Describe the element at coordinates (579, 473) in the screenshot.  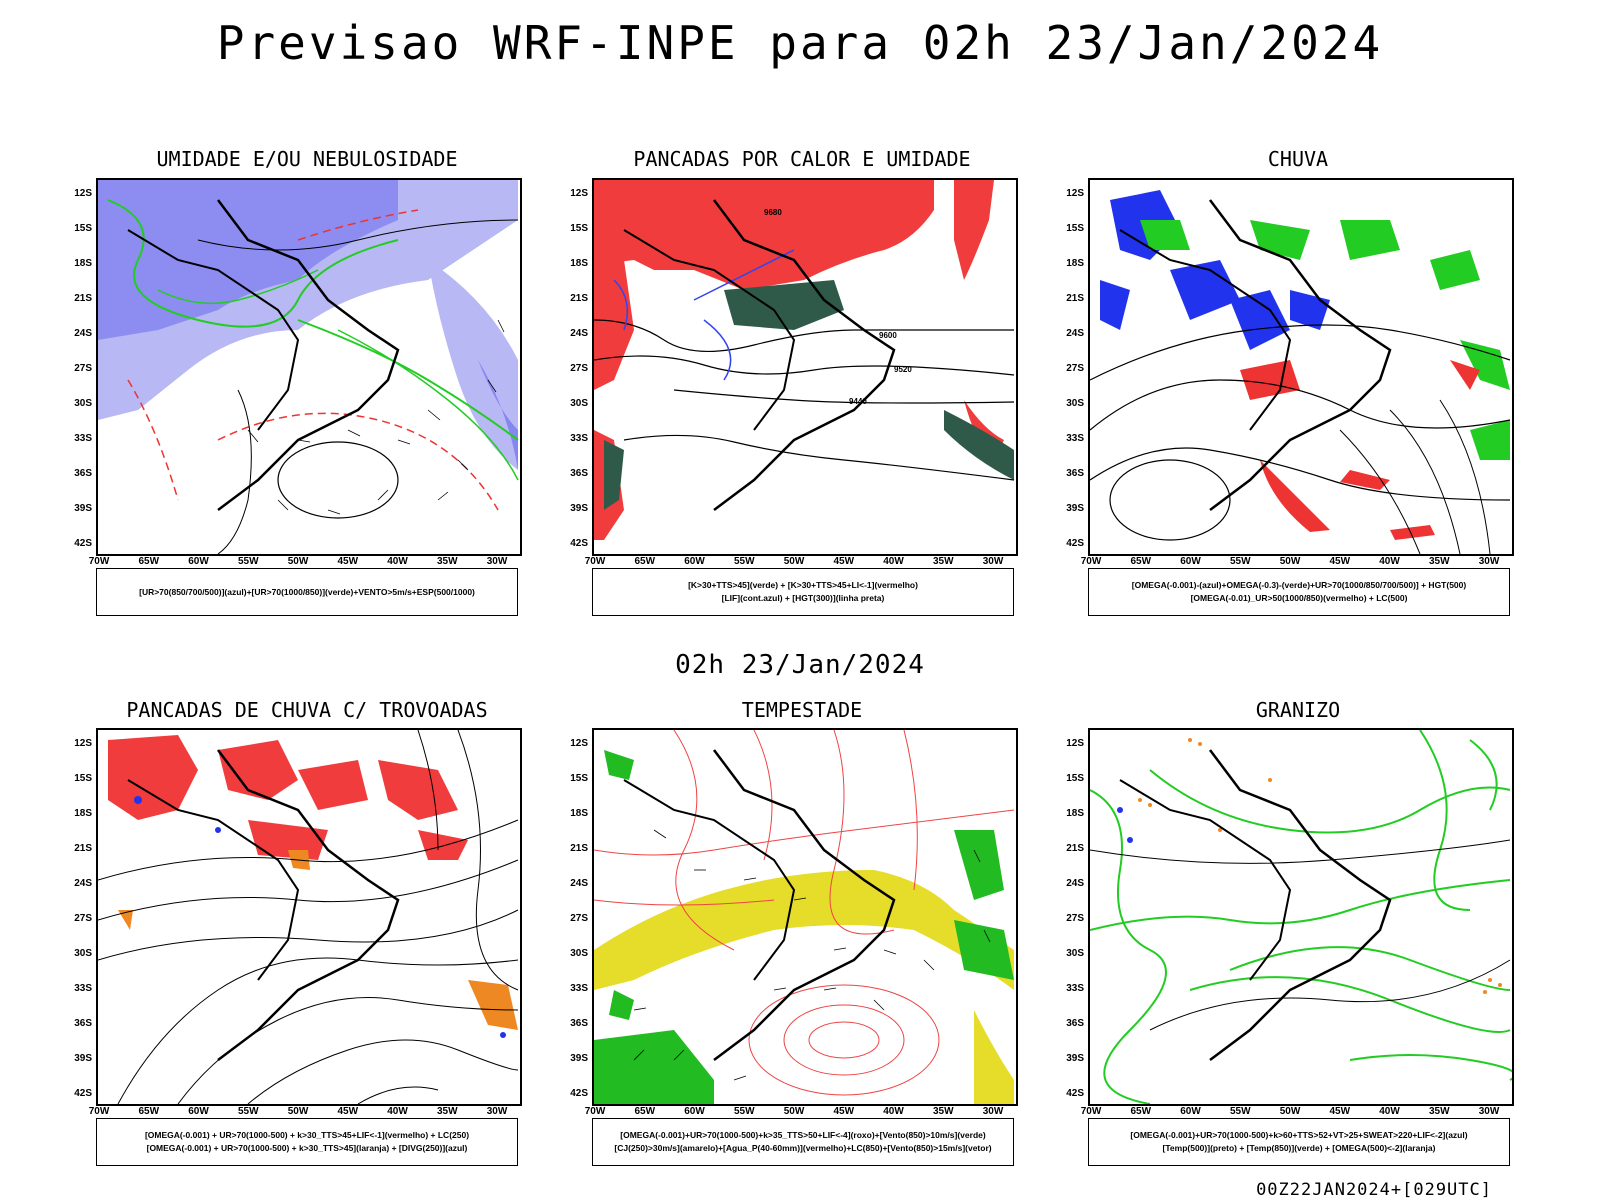
I see `panel-2-lat-label: 36S` at that location.